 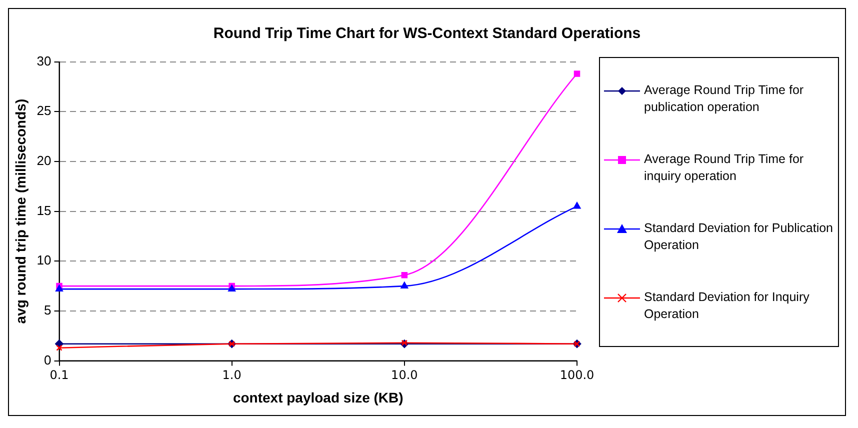 What do you see at coordinates (48, 360) in the screenshot?
I see `y-tick-label: 0` at bounding box center [48, 360].